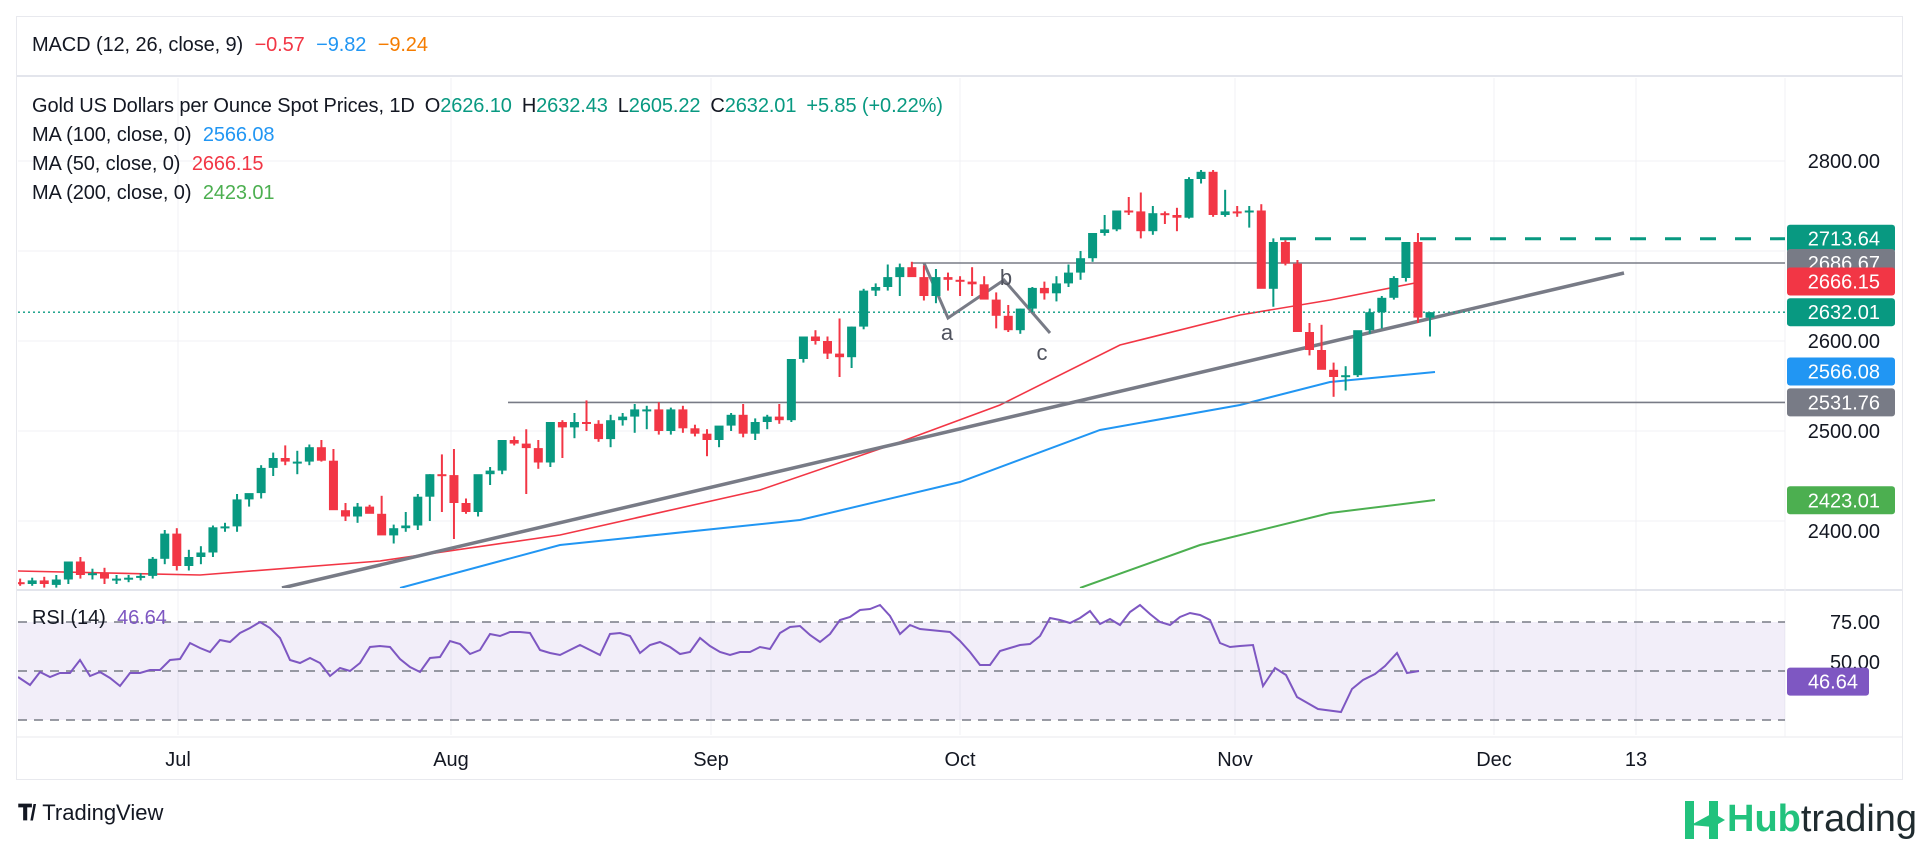  I want to click on tradingview-wordmark: TradingView, so click(103, 812).